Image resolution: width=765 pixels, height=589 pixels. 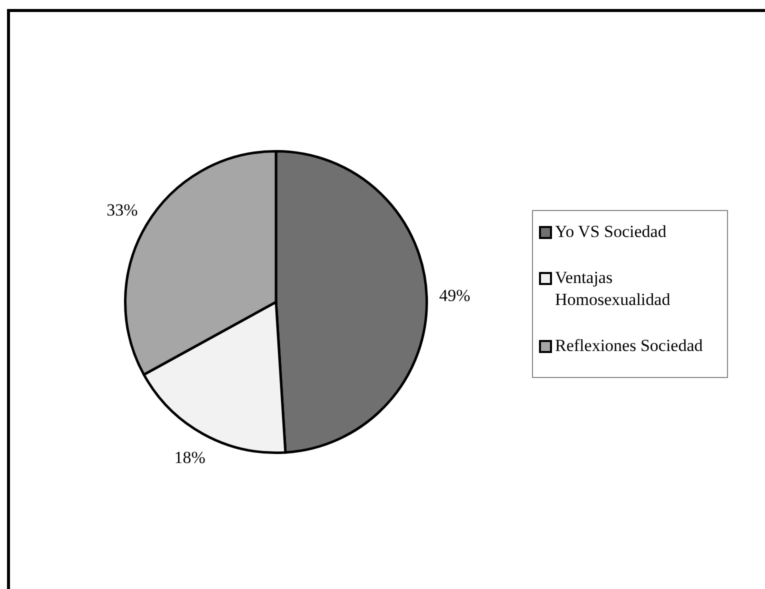 What do you see at coordinates (454, 295) in the screenshot?
I see `data-label: 49%` at bounding box center [454, 295].